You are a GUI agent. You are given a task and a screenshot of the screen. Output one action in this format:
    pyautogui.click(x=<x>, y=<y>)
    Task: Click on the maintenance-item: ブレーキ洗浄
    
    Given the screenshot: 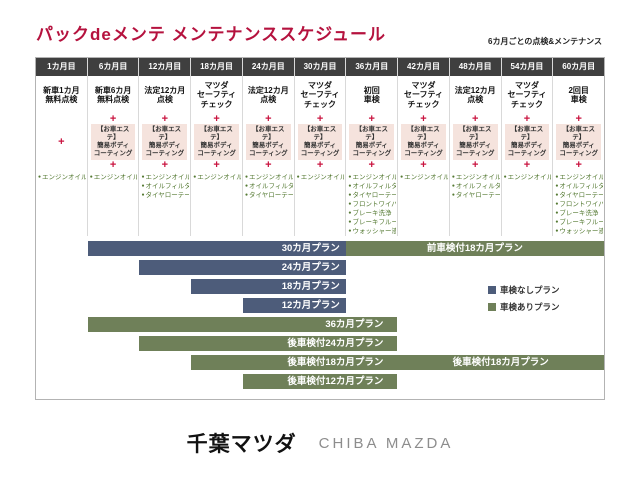 What is the action you would take?
    pyautogui.click(x=579, y=213)
    